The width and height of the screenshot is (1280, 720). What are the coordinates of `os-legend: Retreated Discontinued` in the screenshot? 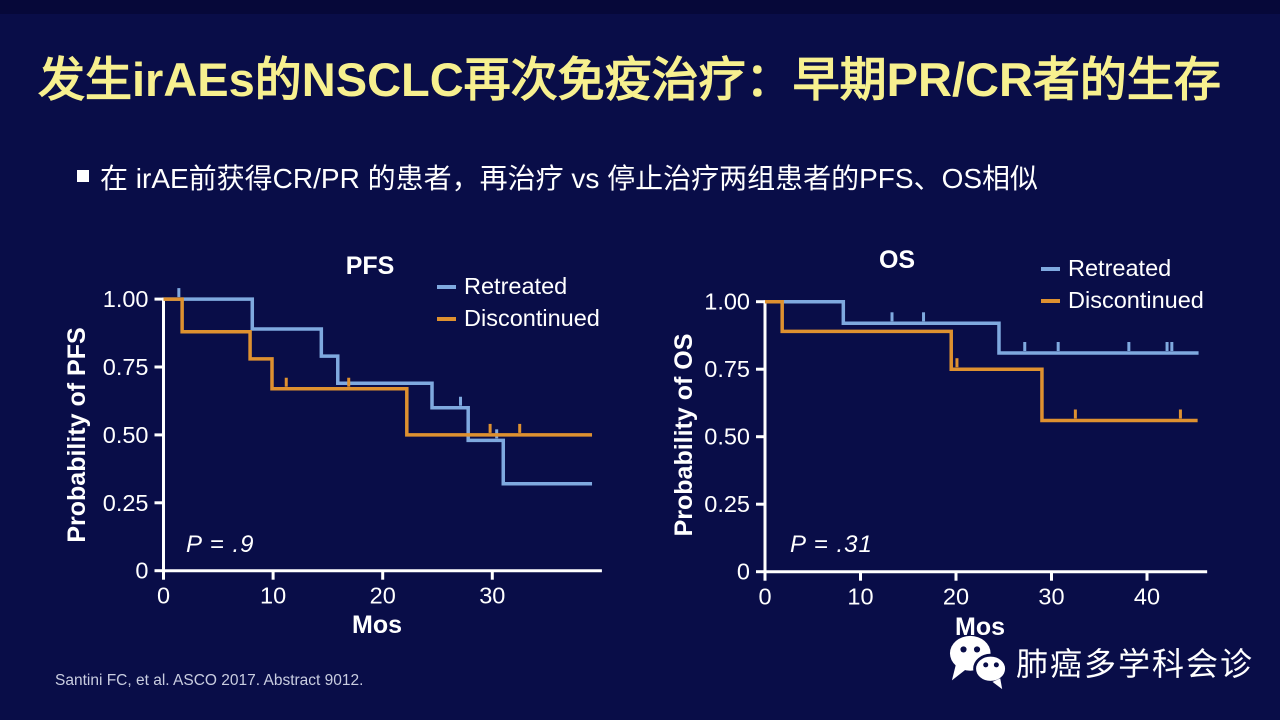 It's located at (1122, 284).